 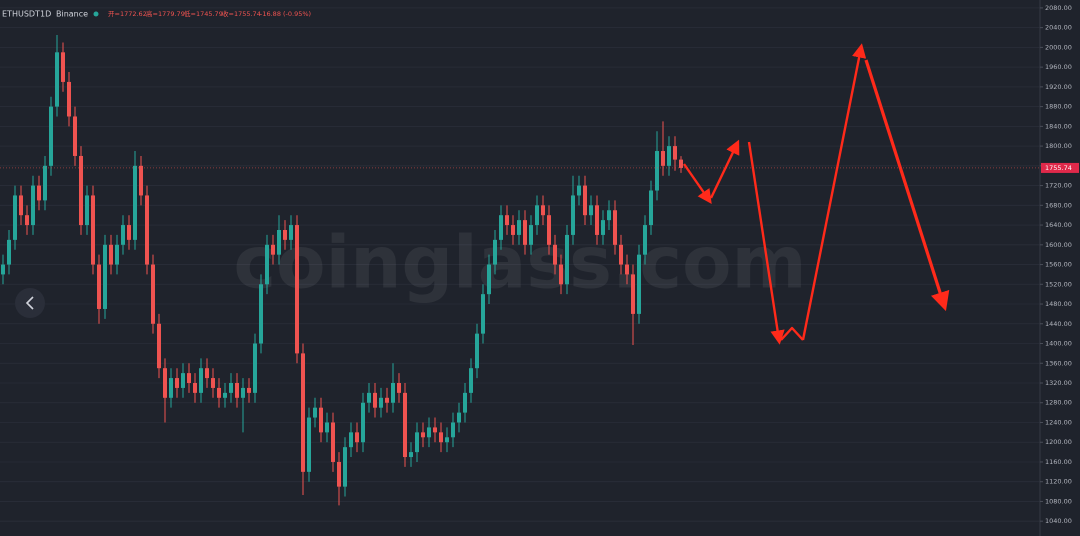 I want to click on y-tick-label: 1200.00, so click(x=1058, y=442).